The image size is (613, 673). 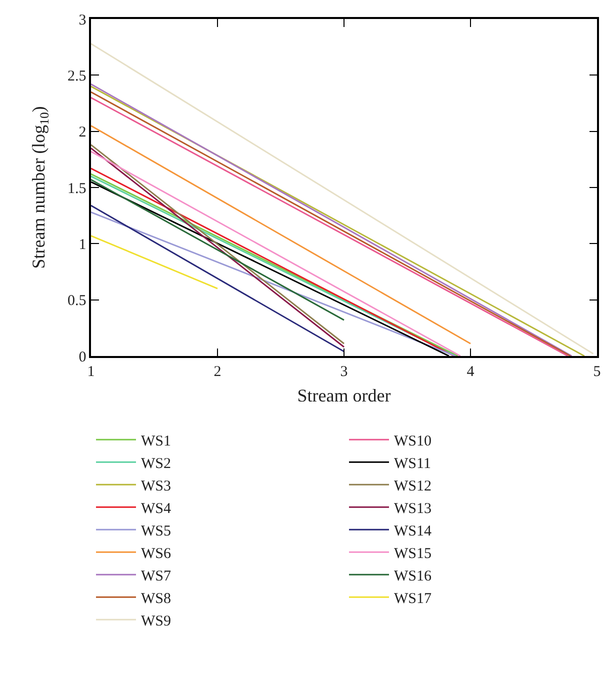 I want to click on x-tick-label: 4, so click(x=470, y=372).